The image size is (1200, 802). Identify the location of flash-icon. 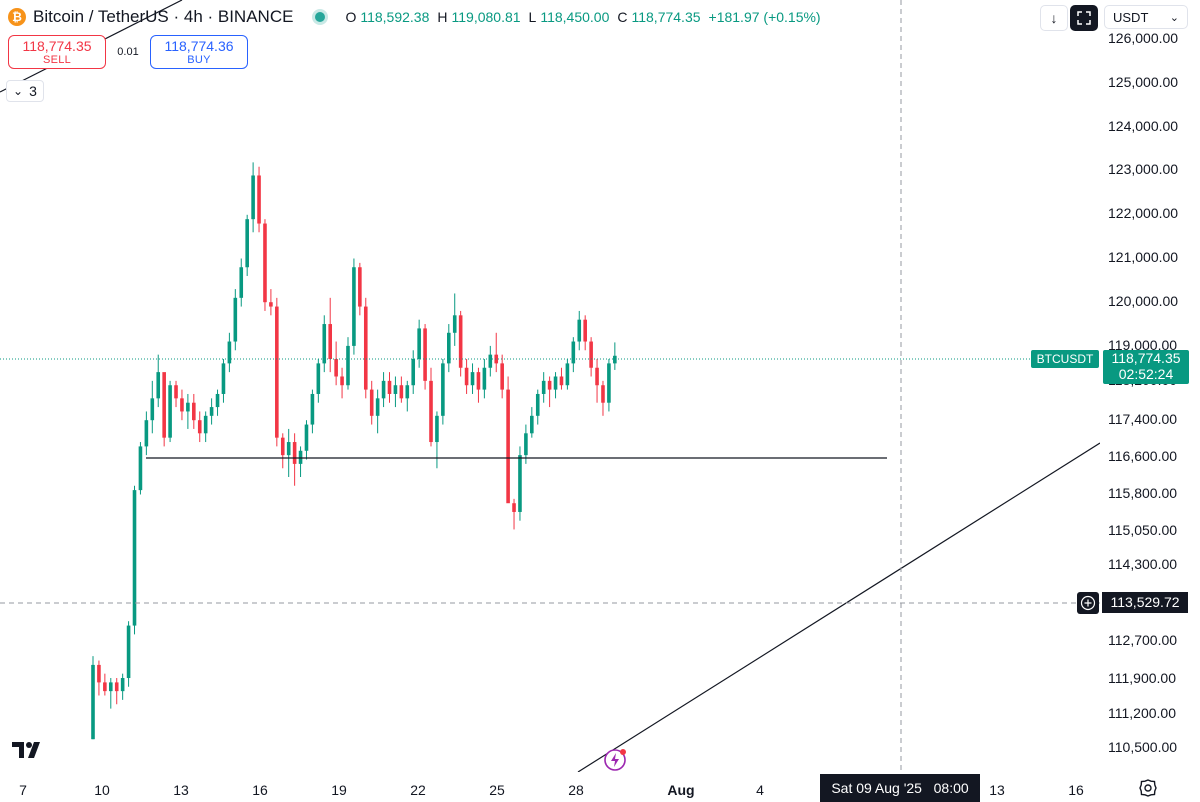
(616, 760).